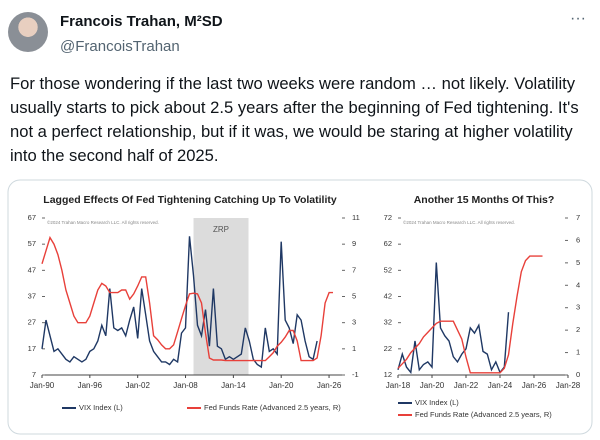 This screenshot has width=600, height=440. I want to click on y2-tick-label: 6, so click(578, 239).